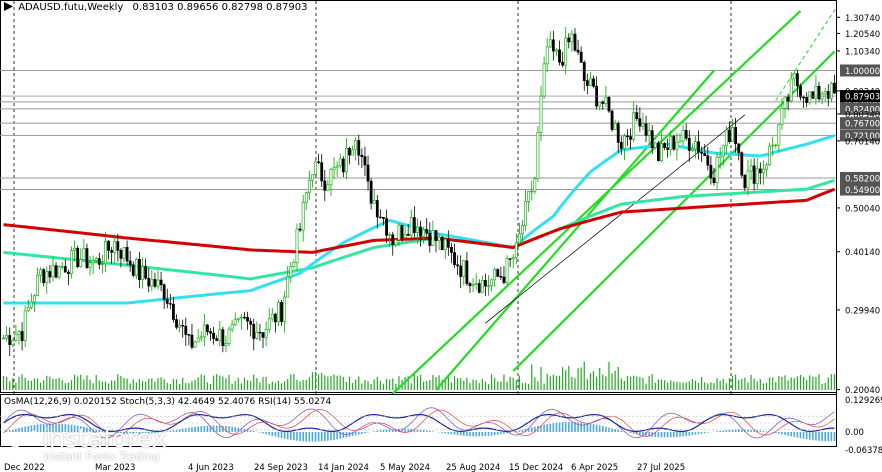  I want to click on level-label-box, so click(860, 70).